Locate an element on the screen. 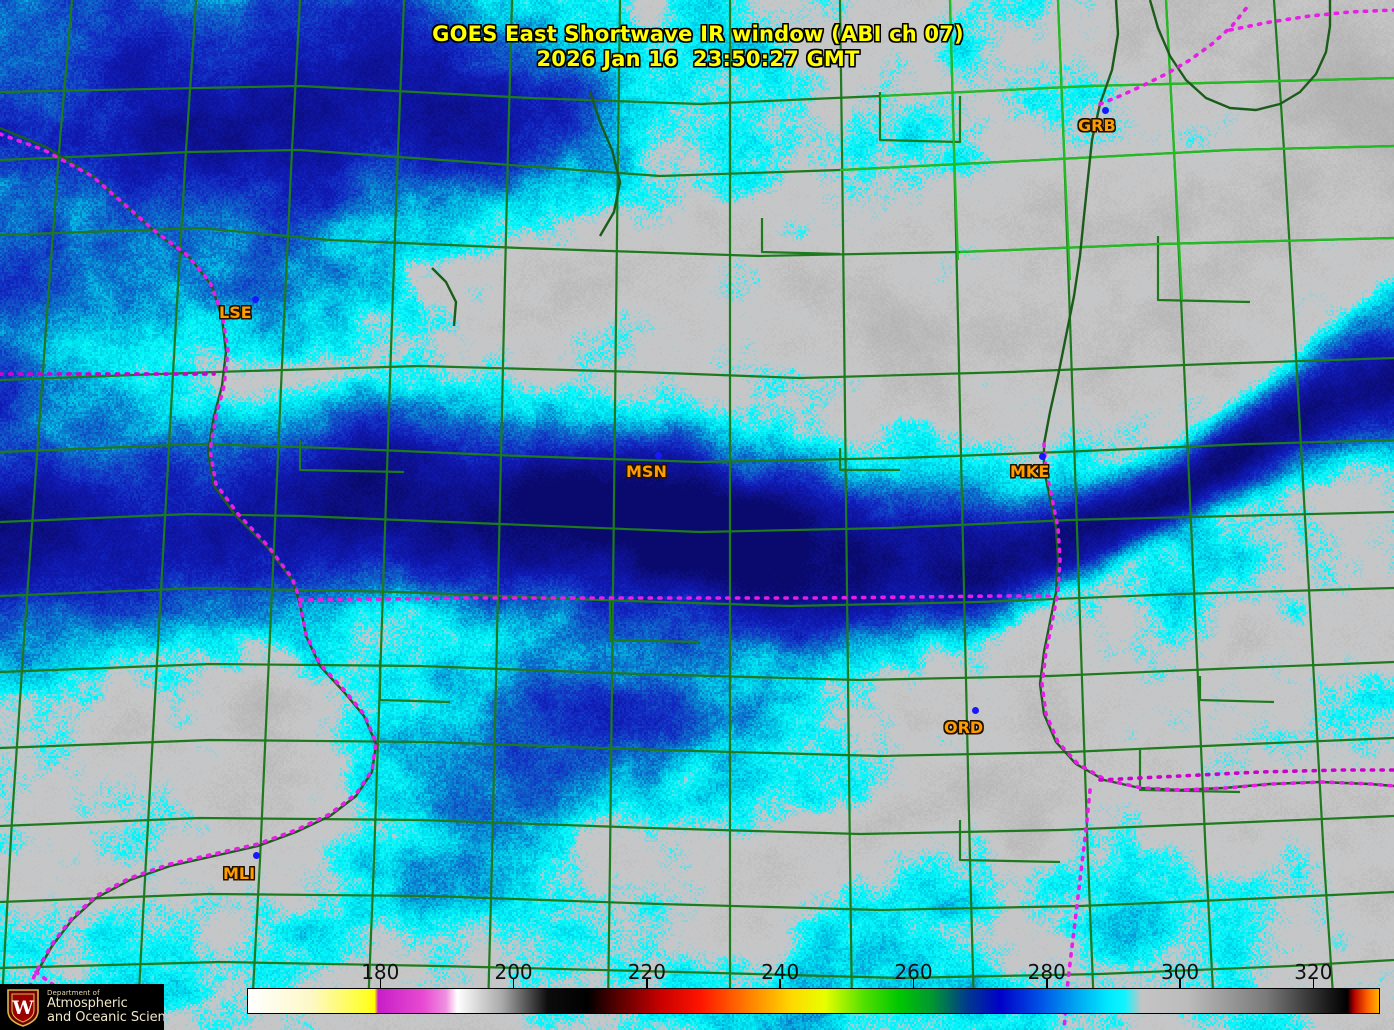  logo-name-line-2: and Oceanic Sciences is located at coordinates (105, 1017).